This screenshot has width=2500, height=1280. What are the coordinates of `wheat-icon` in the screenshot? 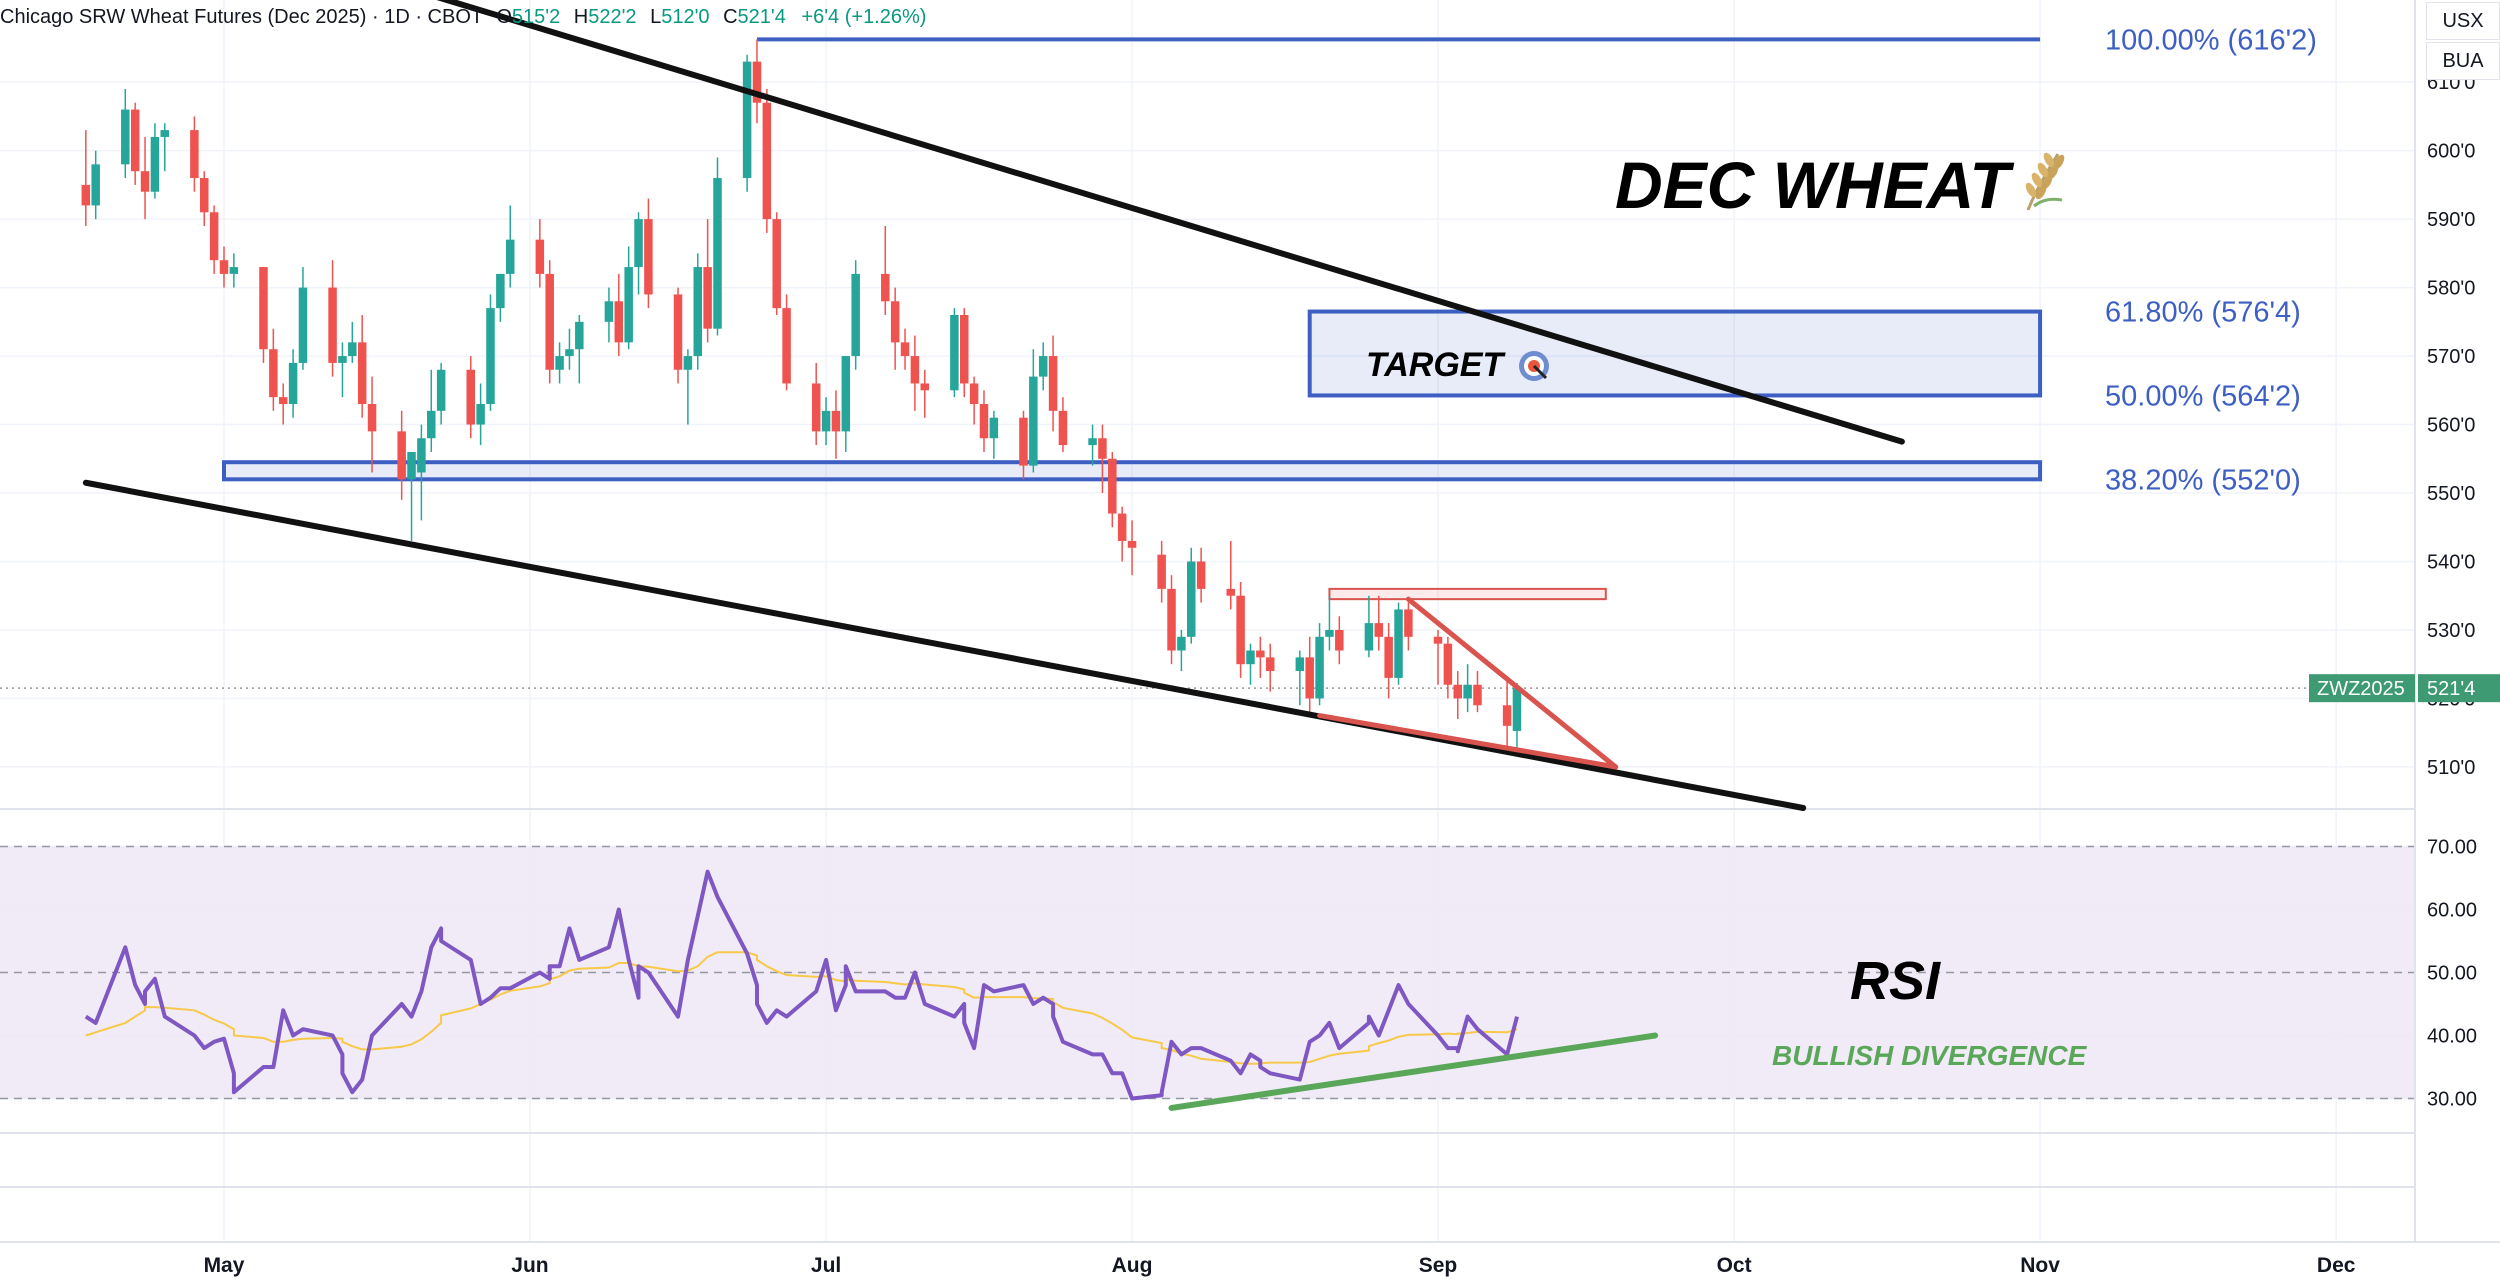 It's located at (2045, 181).